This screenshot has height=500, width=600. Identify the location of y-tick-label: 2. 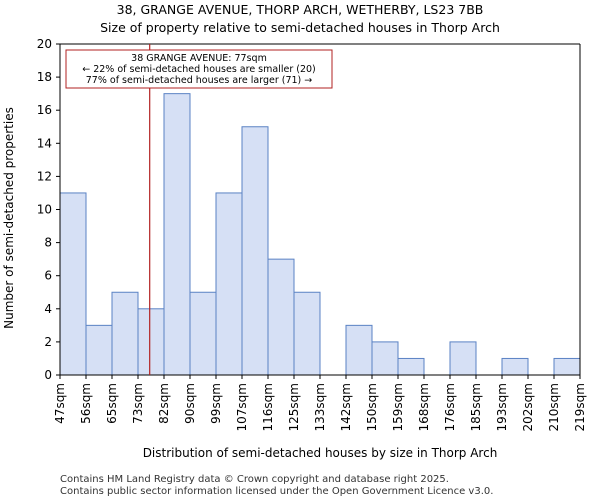
(48, 342).